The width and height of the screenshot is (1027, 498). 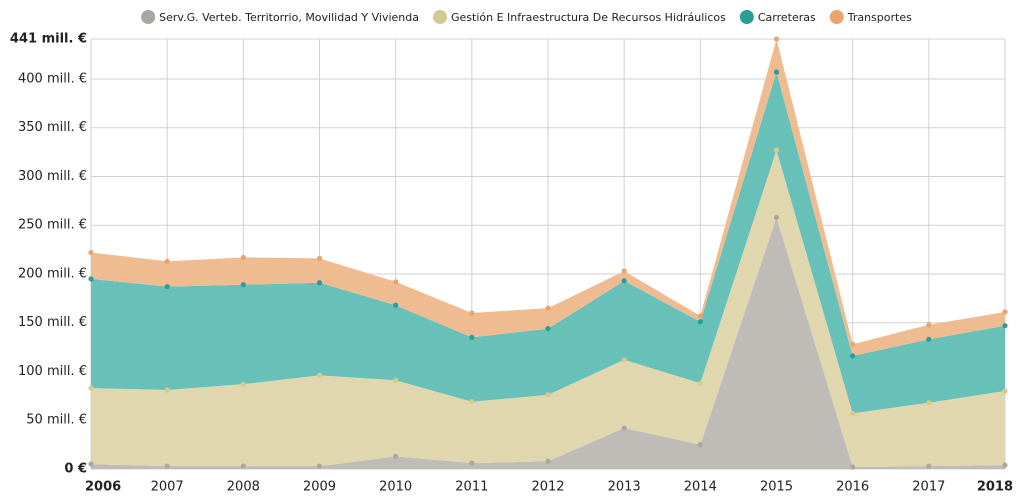 What do you see at coordinates (103, 487) in the screenshot?
I see `x-tick-label: 2006` at bounding box center [103, 487].